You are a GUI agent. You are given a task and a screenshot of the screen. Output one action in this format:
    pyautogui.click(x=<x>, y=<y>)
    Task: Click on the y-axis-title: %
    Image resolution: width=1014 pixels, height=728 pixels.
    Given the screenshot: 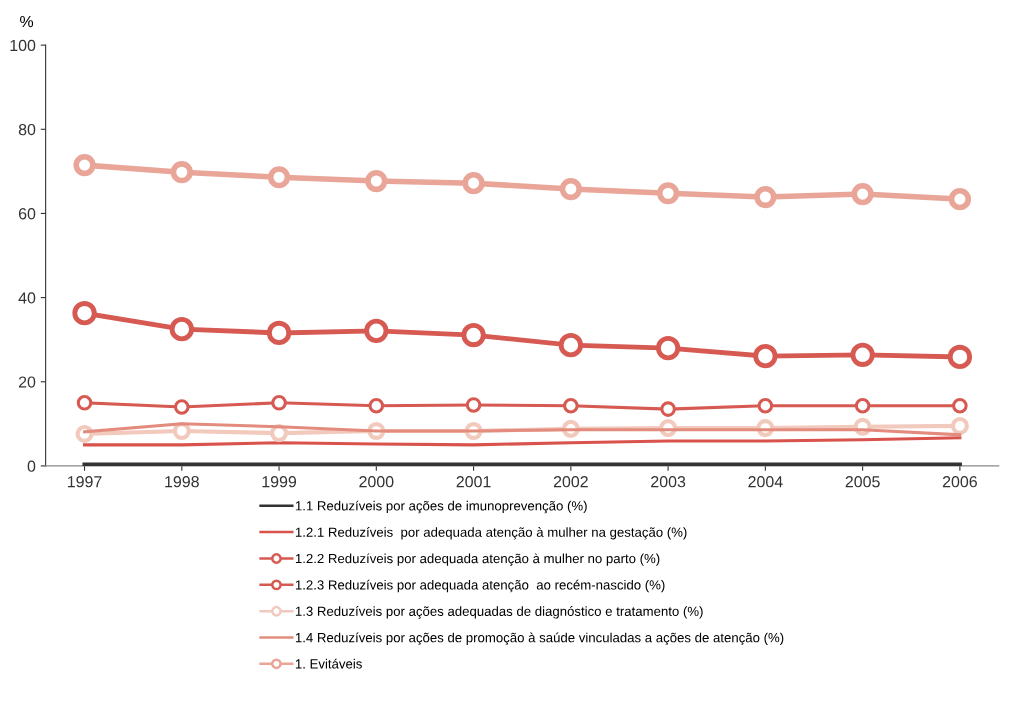 What is the action you would take?
    pyautogui.click(x=27, y=22)
    